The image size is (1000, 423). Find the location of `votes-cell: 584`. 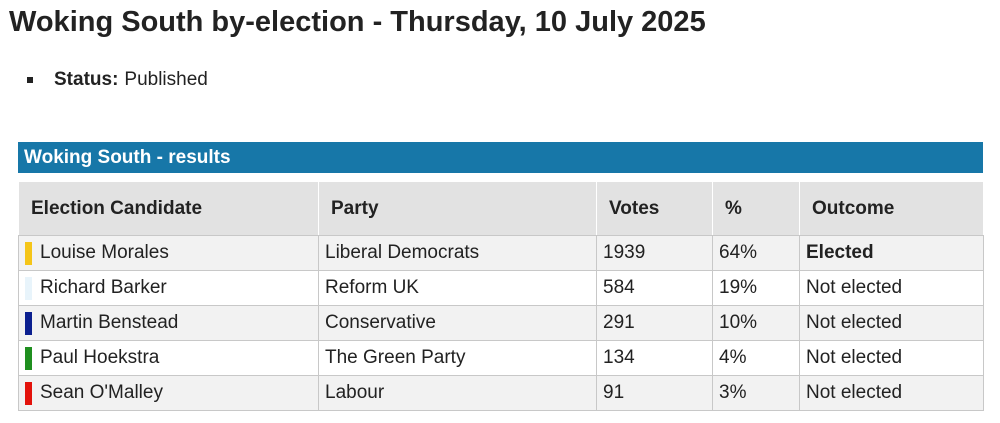

votes-cell: 584 is located at coordinates (654, 288).